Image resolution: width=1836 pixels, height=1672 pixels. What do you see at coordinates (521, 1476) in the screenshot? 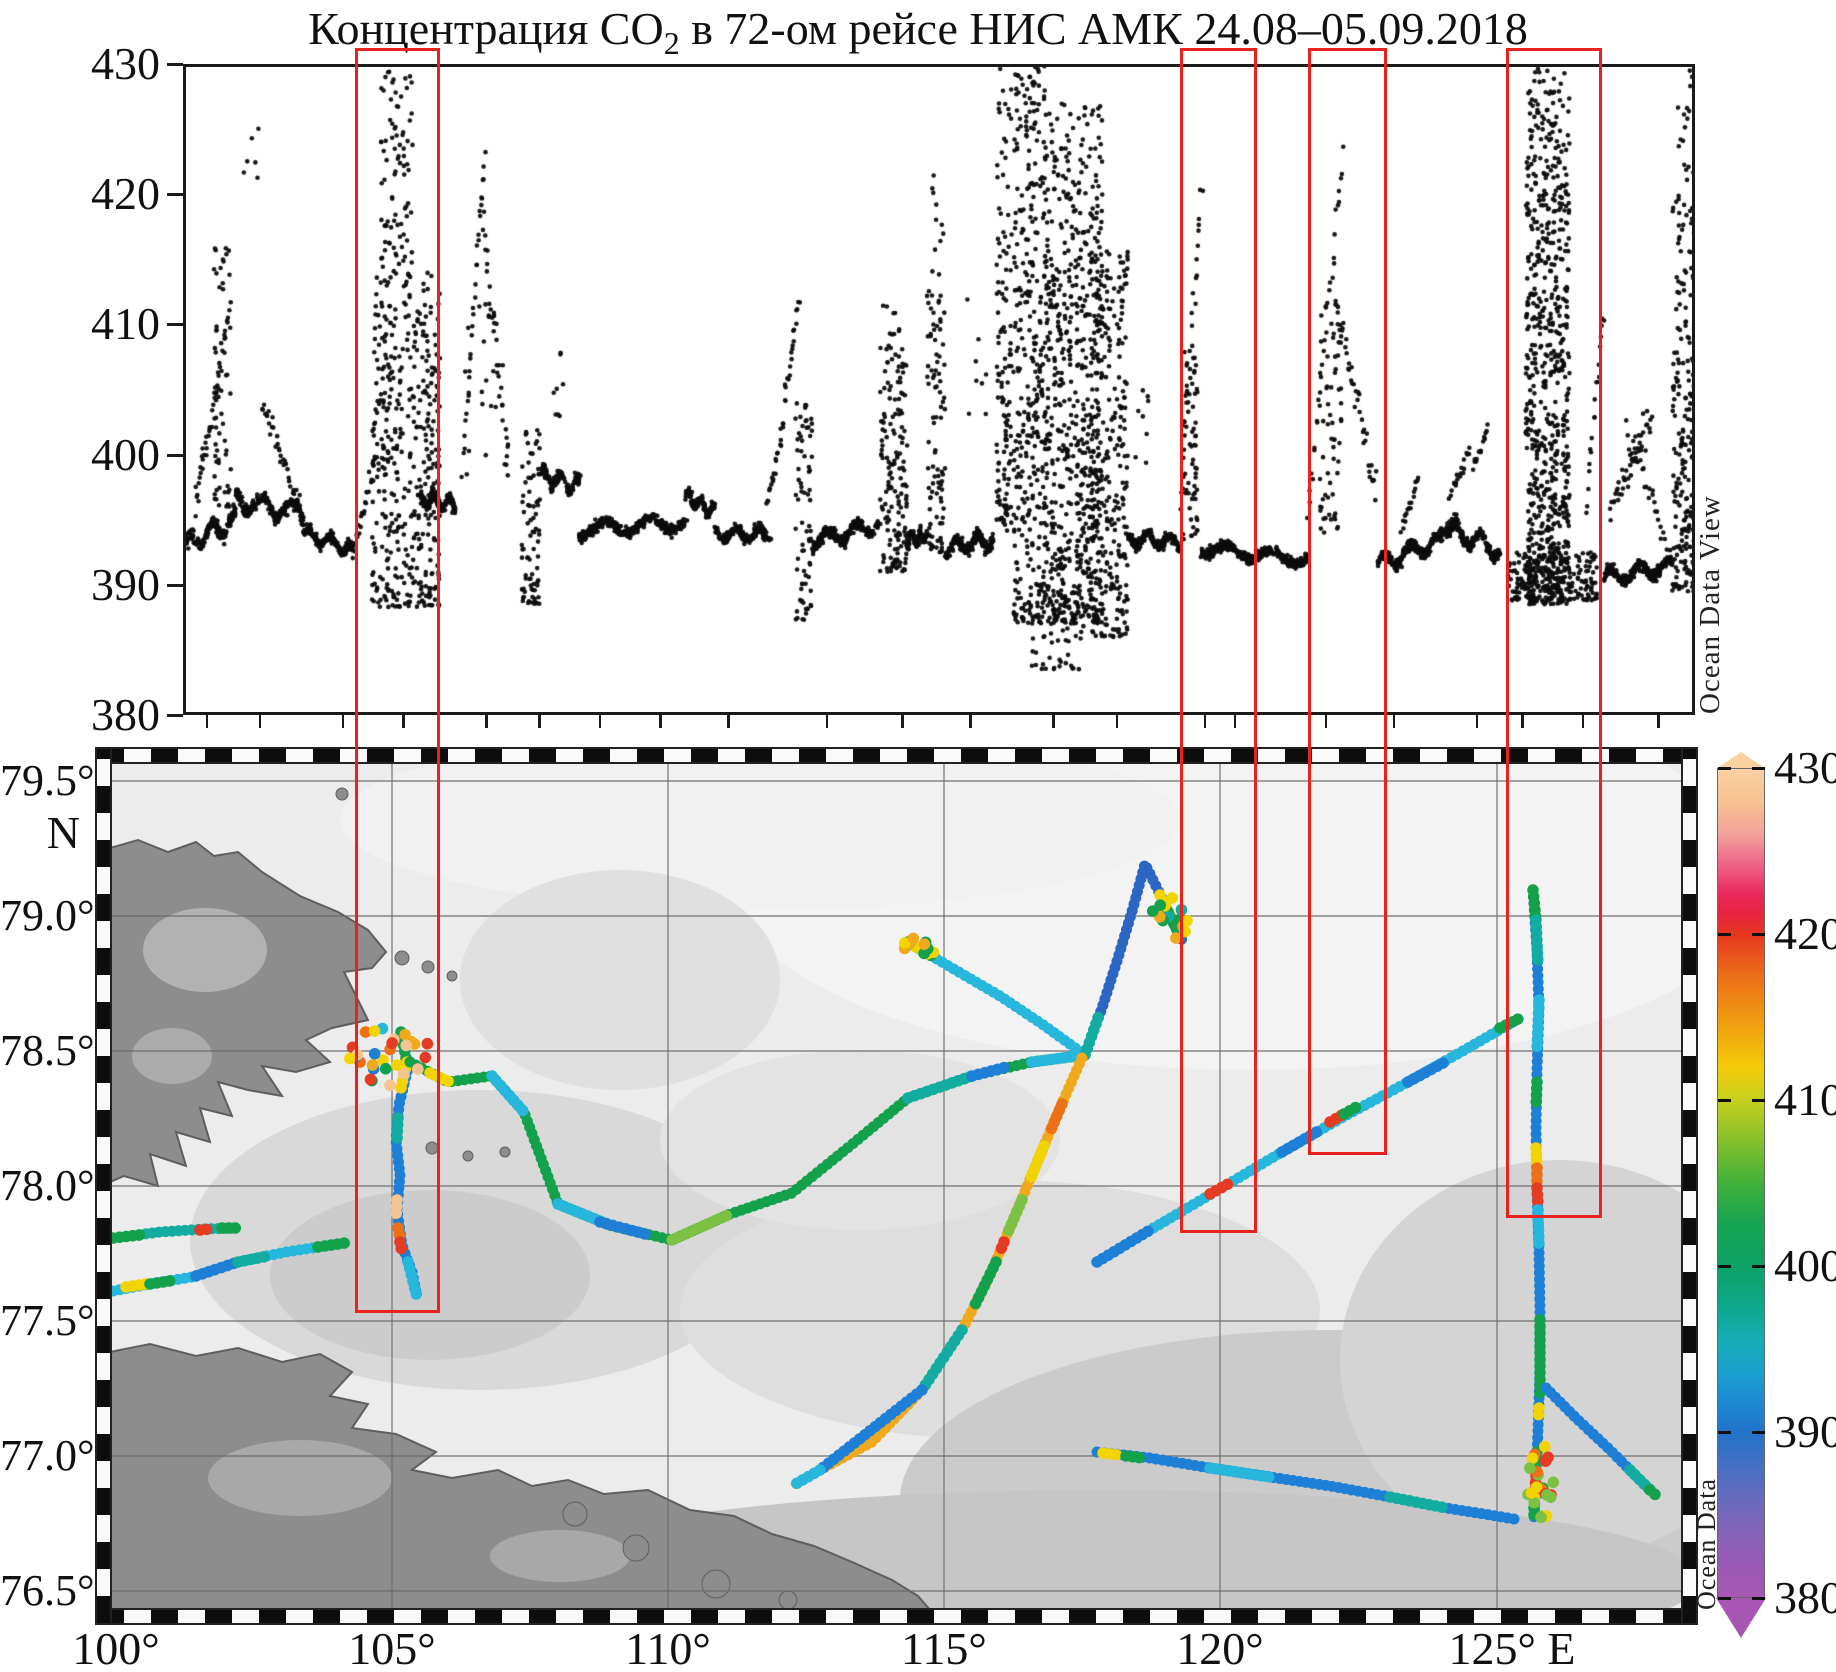
I see `land-polygon` at bounding box center [521, 1476].